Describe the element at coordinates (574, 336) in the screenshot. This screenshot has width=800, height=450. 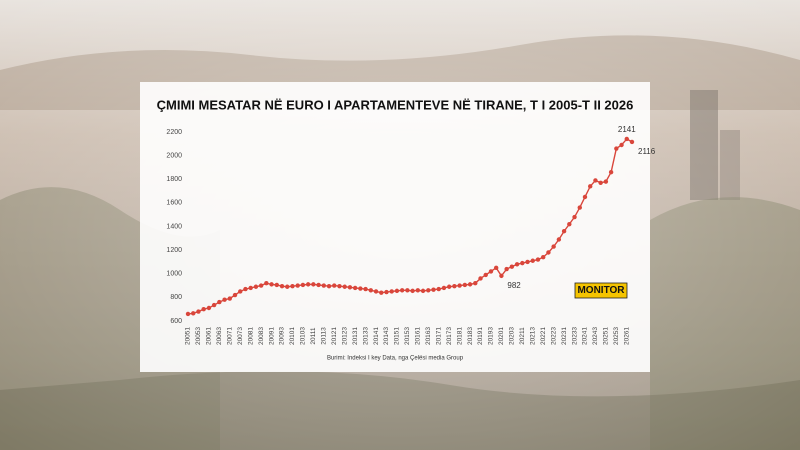
I see `x-tick-label: 20233` at that location.